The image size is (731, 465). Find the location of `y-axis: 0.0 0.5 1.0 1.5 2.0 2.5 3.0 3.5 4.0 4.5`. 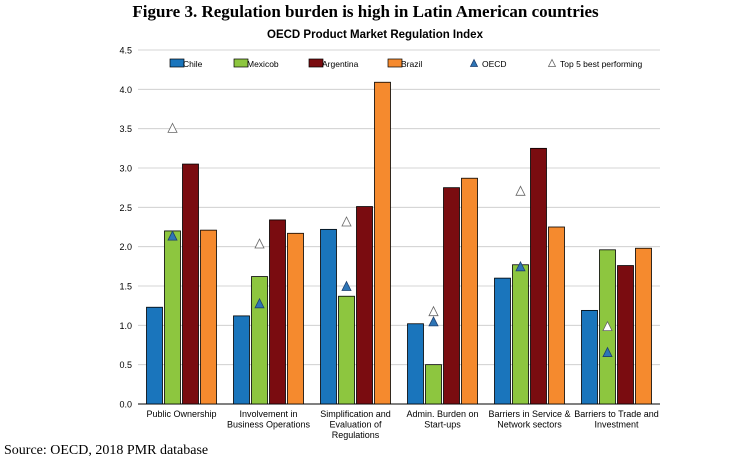

y-axis: 0.0 0.5 1.0 1.5 2.0 2.5 3.0 3.5 4.0 4.5 is located at coordinates (125, 228).